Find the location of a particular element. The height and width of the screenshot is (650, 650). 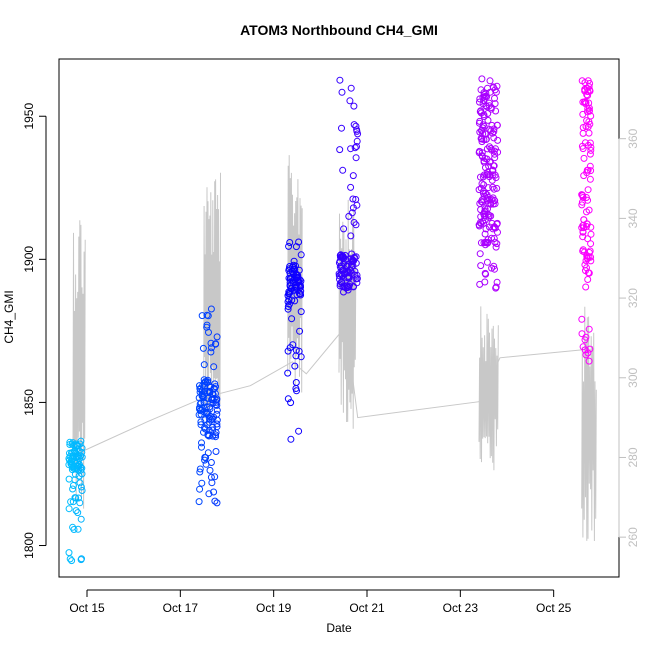

y-axis-left: 1800 1850 1900 1950 is located at coordinates (34, 331).